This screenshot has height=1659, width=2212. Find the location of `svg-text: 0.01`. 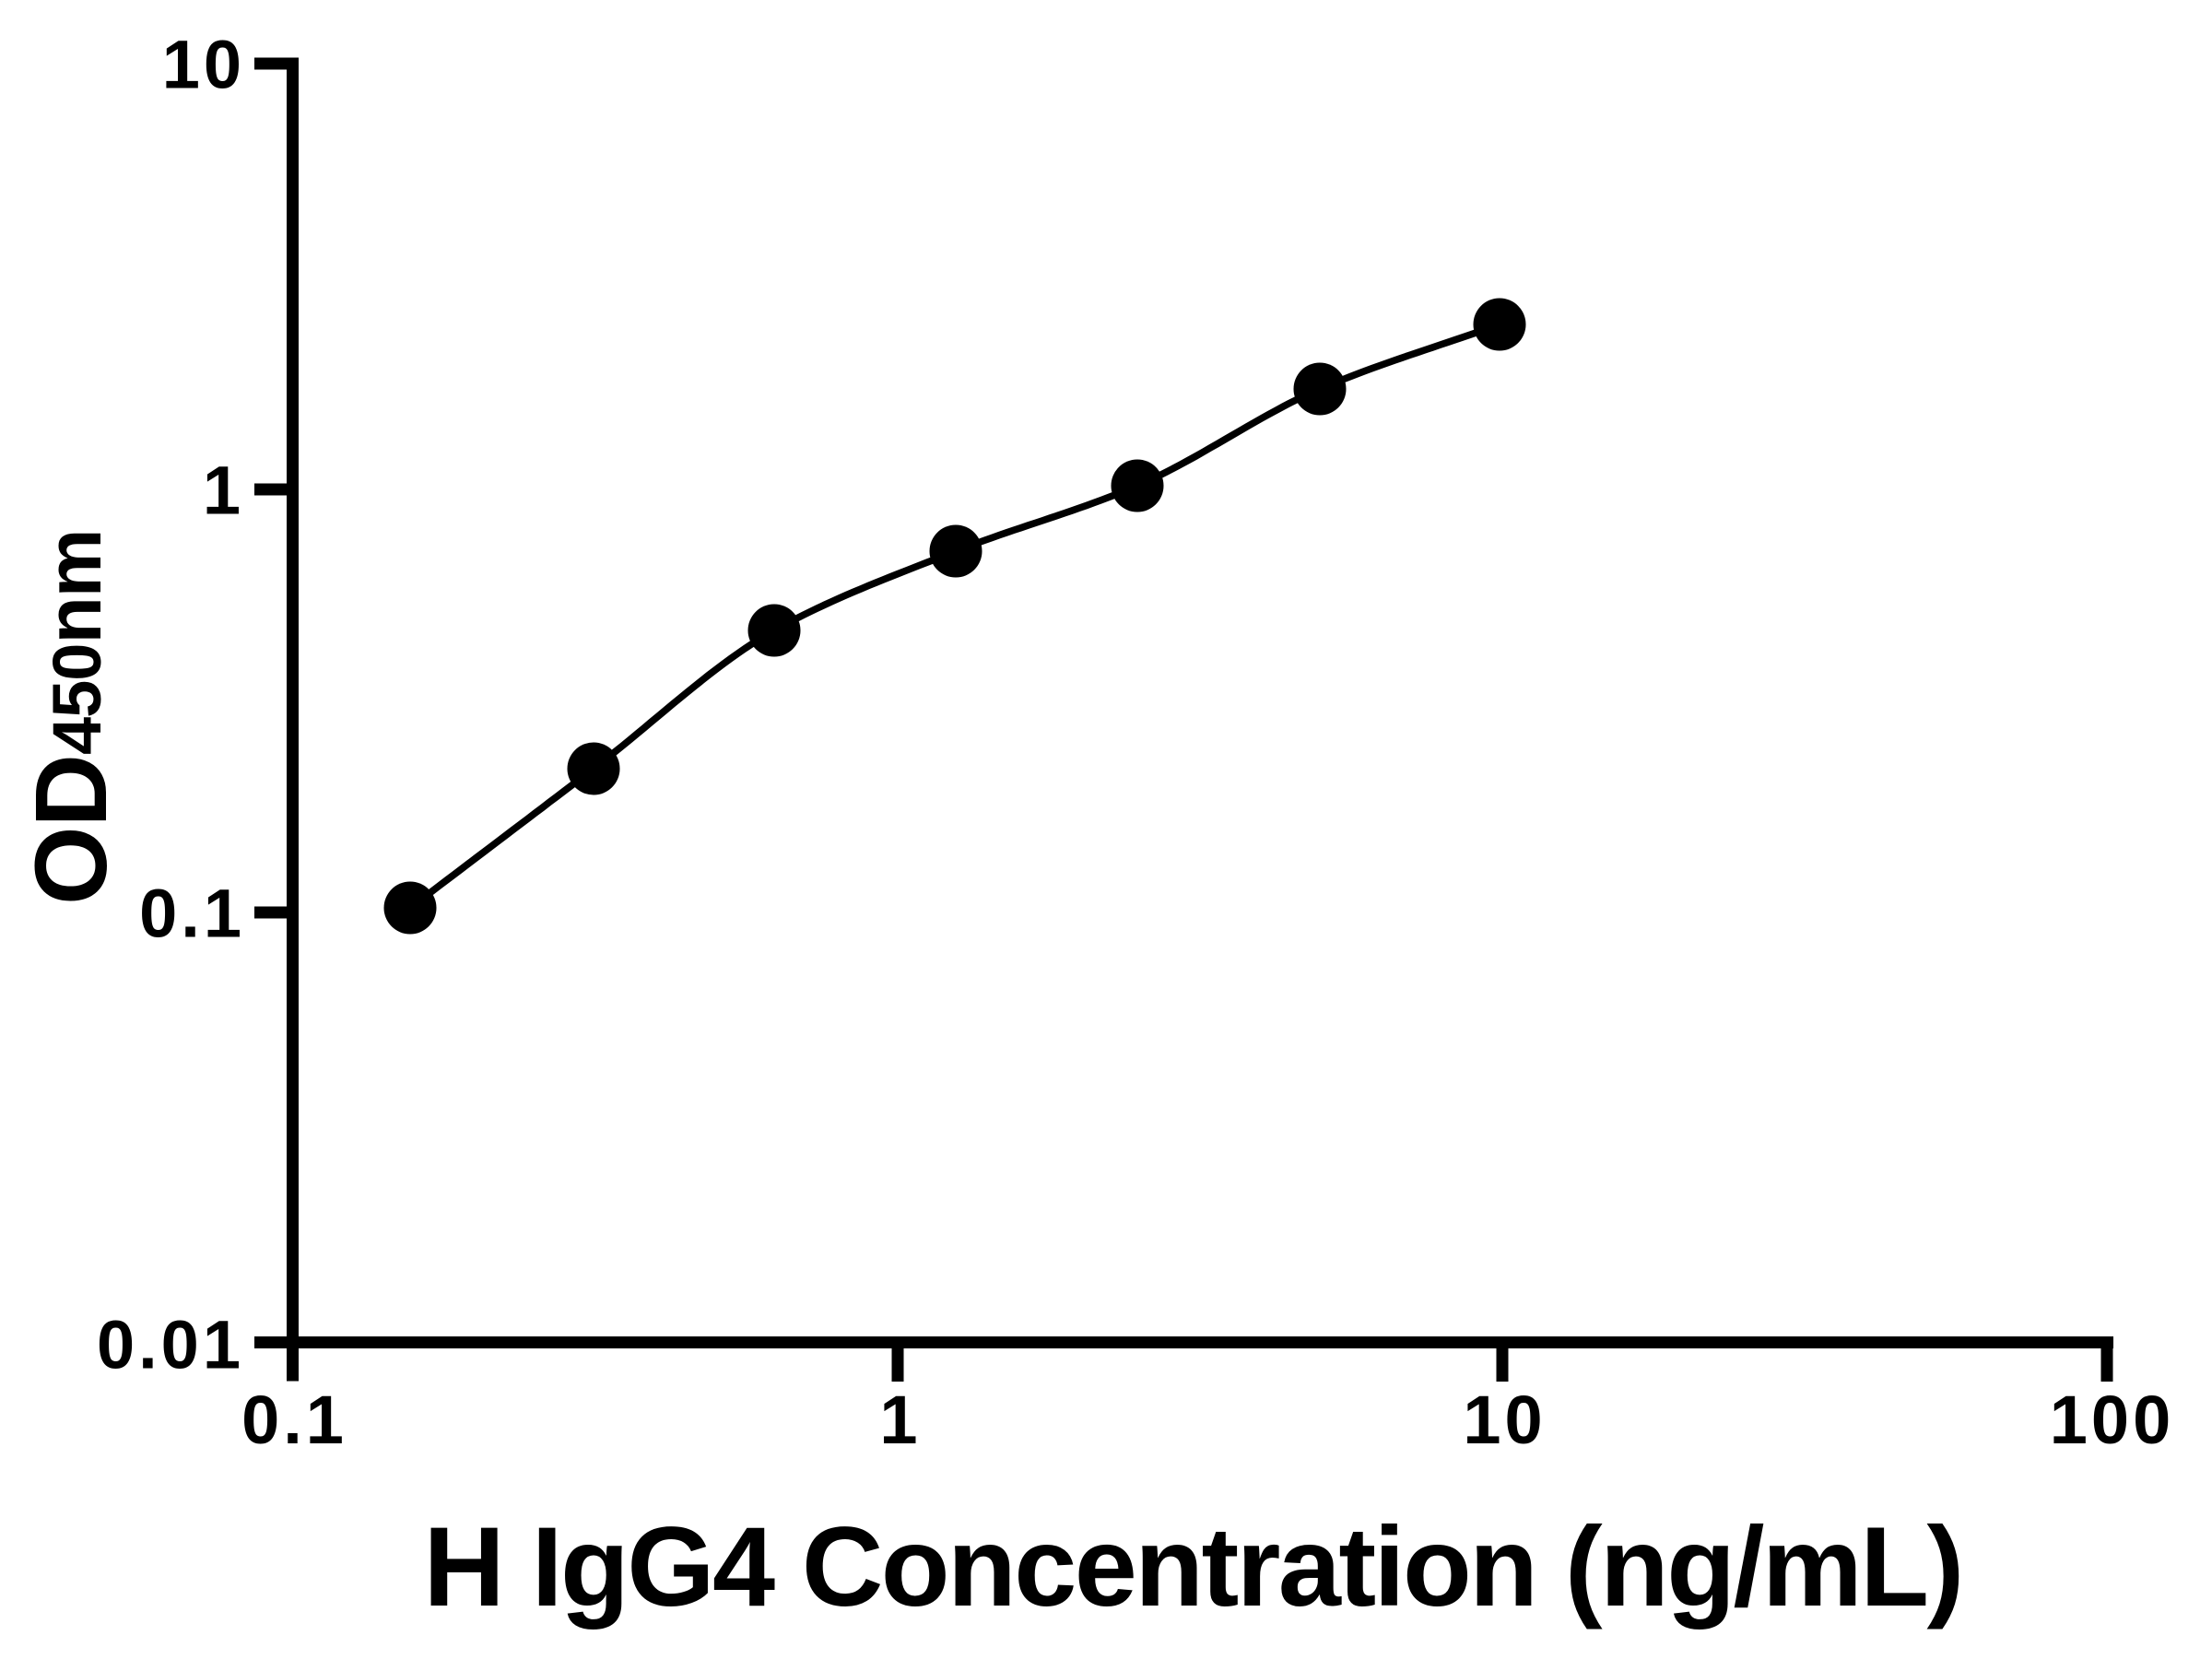

svg-text: 0.01 is located at coordinates (170, 1345).